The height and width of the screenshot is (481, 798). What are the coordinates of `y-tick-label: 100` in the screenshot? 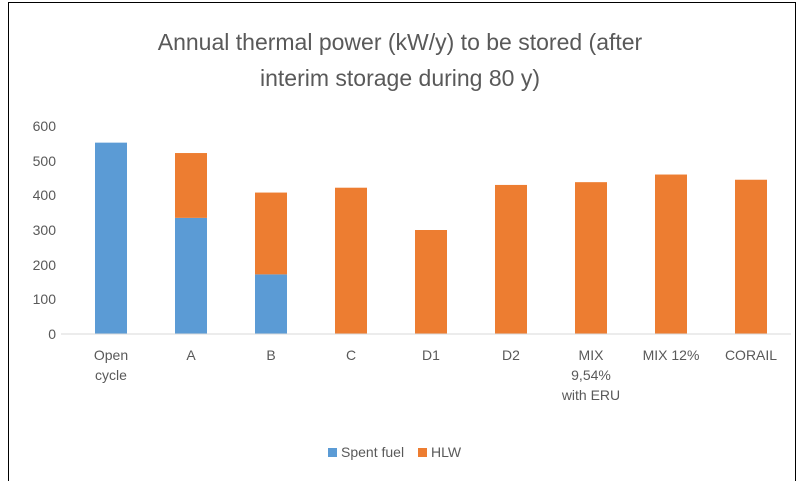 It's located at (44, 299).